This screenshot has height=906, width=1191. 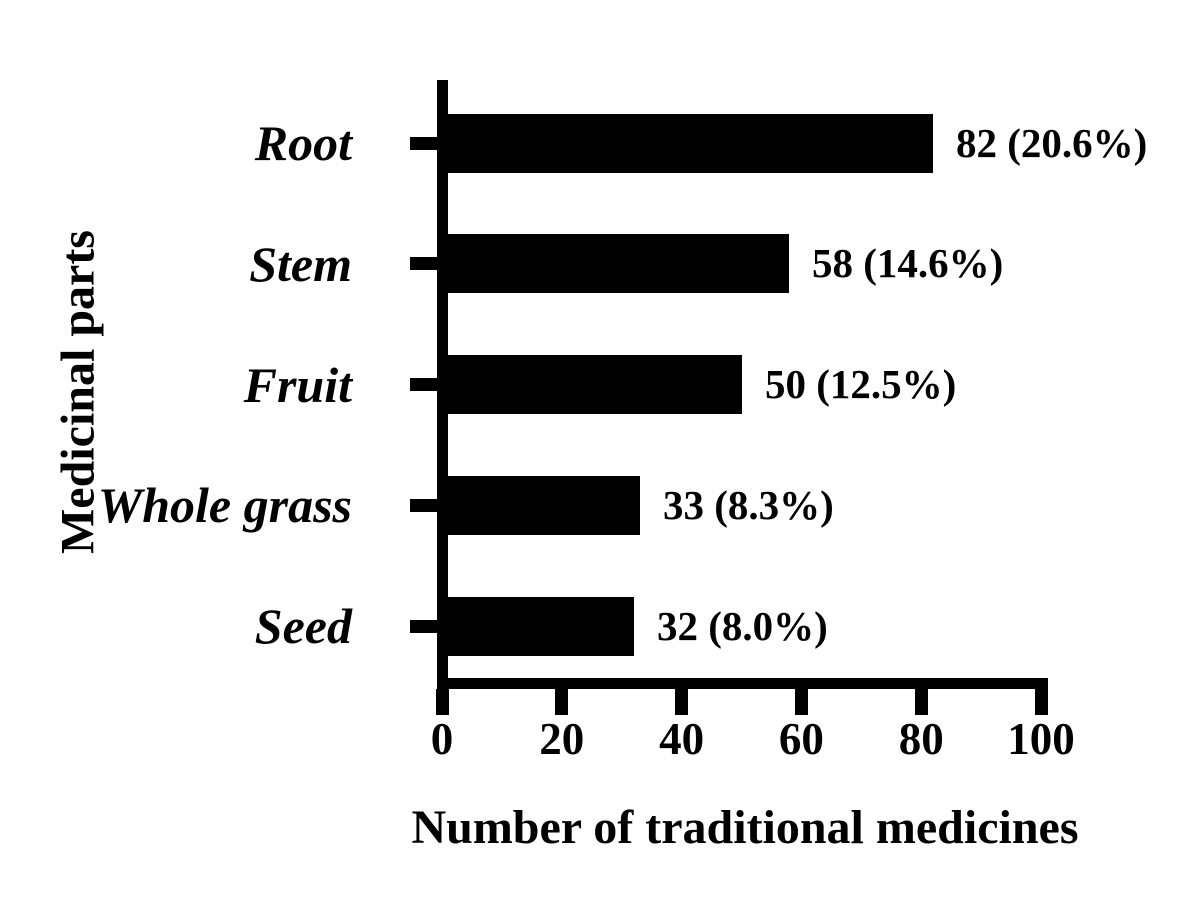 I want to click on bar-value-label: 82 (20.6%), so click(x=1052, y=142).